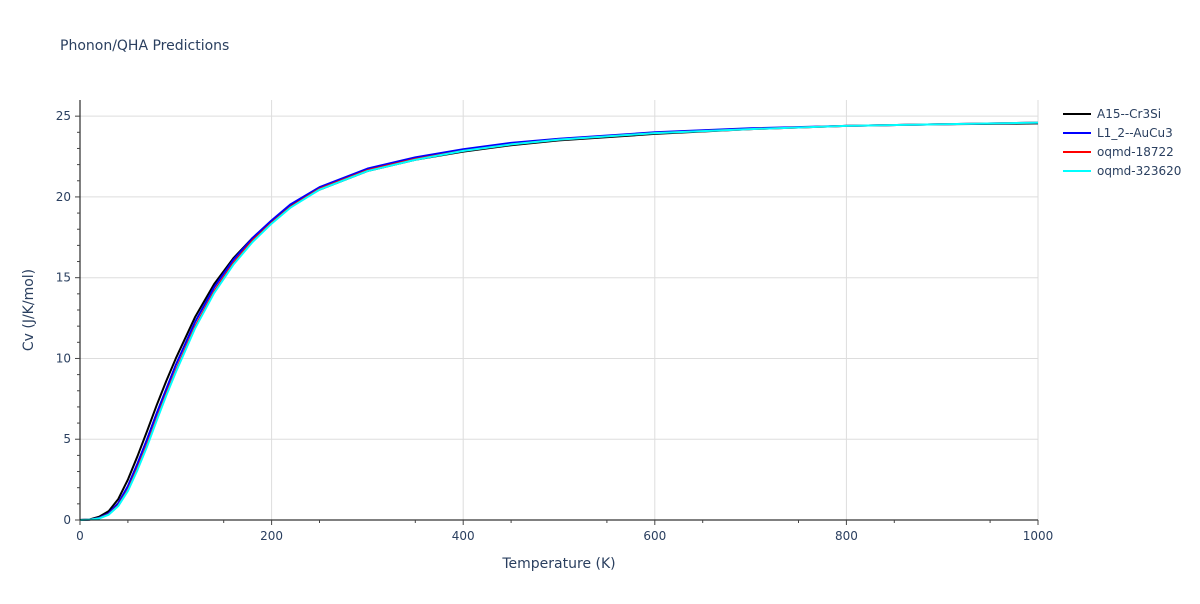  Describe the element at coordinates (846, 536) in the screenshot. I see `x-tick-label: 800` at that location.